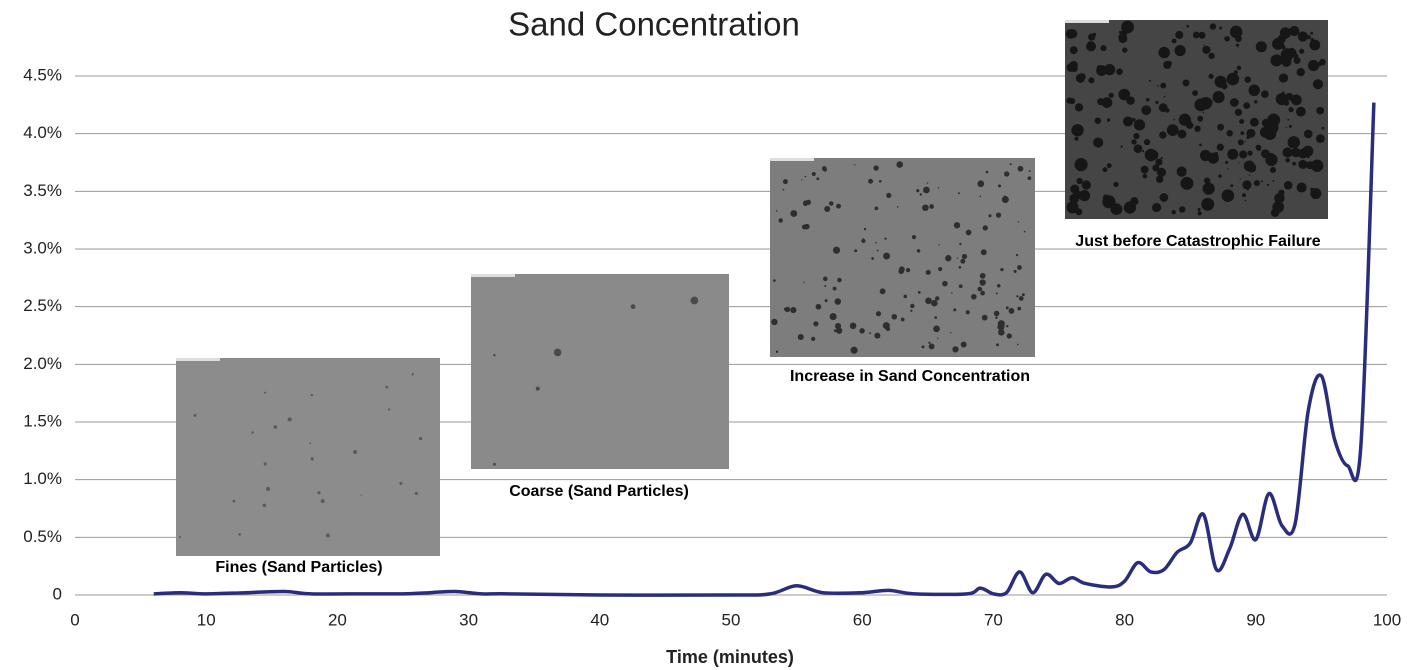 This screenshot has height=670, width=1416. What do you see at coordinates (42, 420) in the screenshot?
I see `y-tick-label: 1.5%` at bounding box center [42, 420].